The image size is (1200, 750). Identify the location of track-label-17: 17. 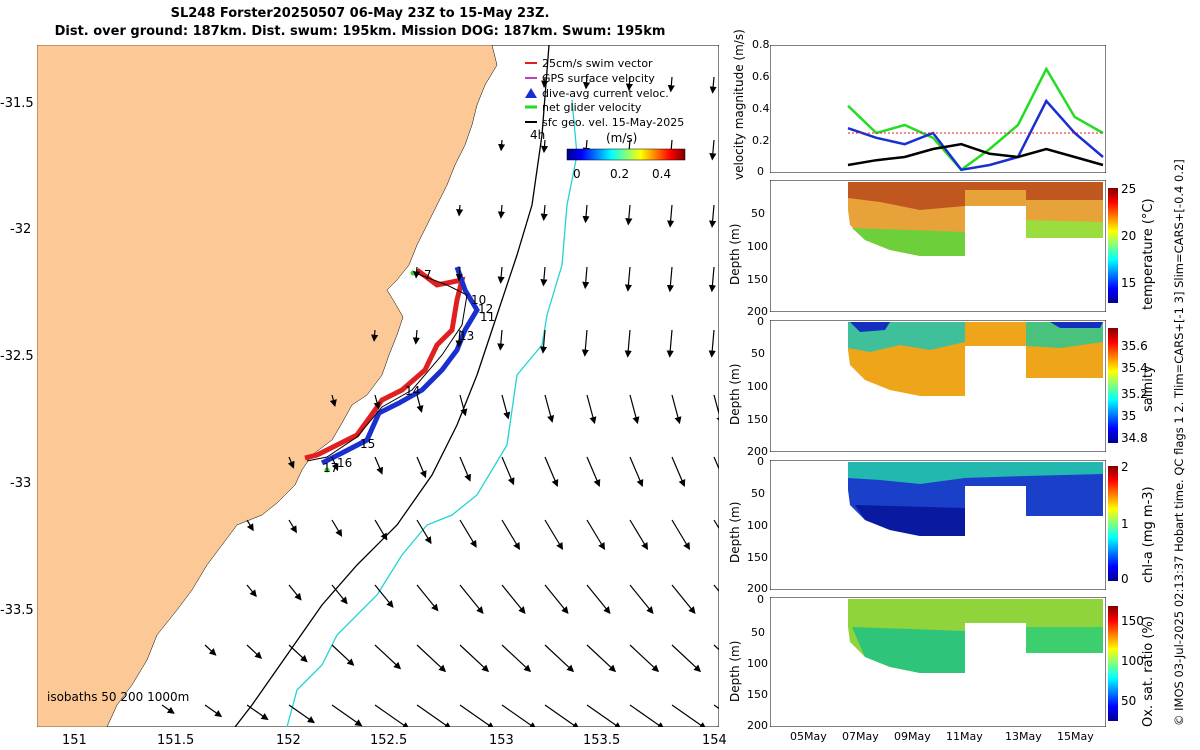
(330, 468).